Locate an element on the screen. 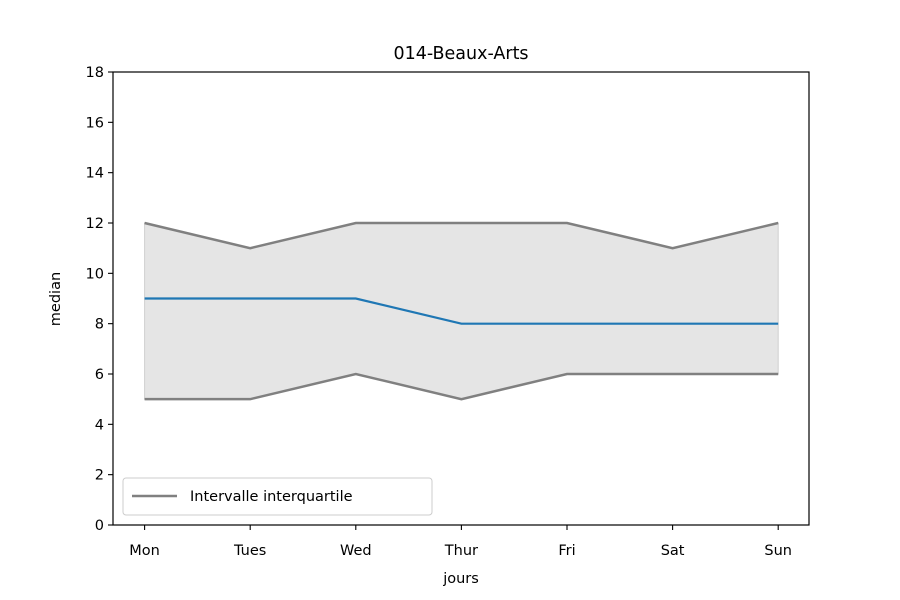 Image resolution: width=900 pixels, height=600 pixels. y-tick-label: 16 is located at coordinates (95, 123).